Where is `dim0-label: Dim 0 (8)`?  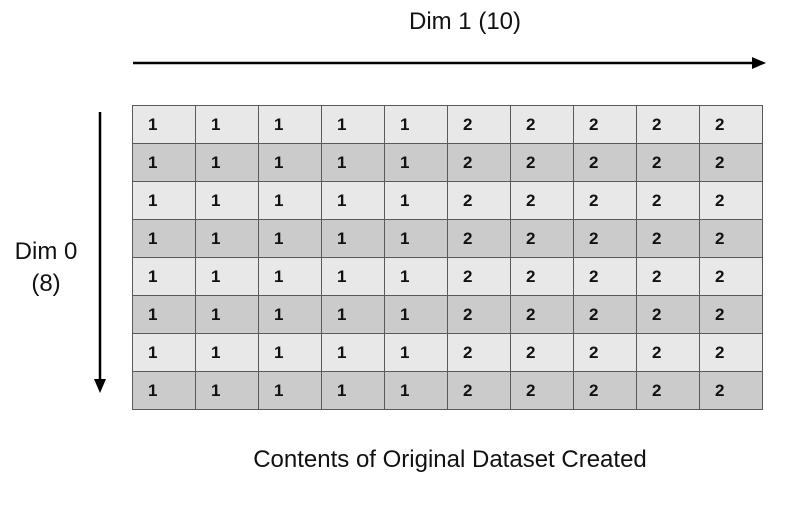 dim0-label: Dim 0 (8) is located at coordinates (46, 268).